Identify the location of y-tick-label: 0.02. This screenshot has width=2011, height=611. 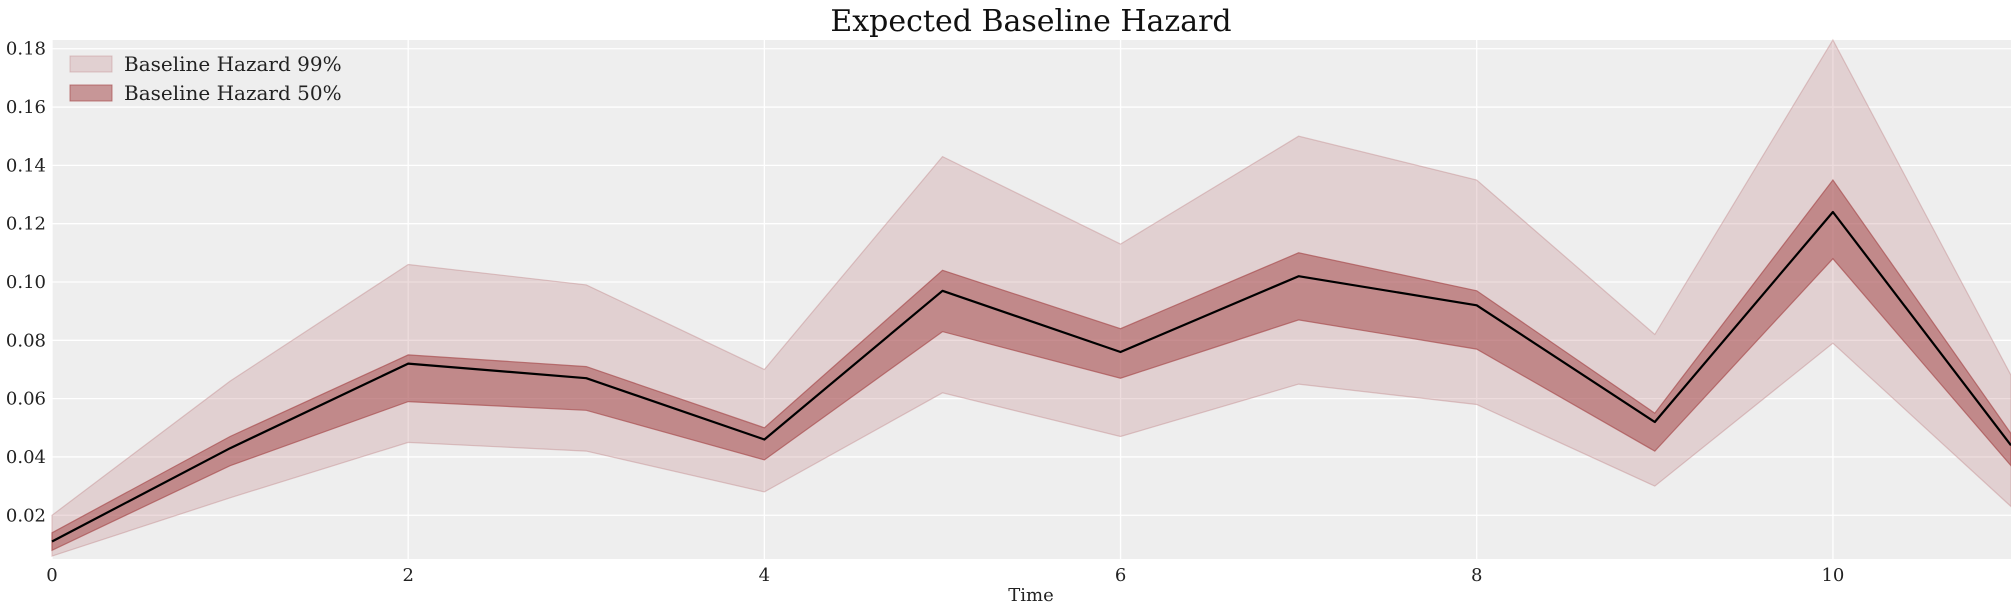
(26, 515).